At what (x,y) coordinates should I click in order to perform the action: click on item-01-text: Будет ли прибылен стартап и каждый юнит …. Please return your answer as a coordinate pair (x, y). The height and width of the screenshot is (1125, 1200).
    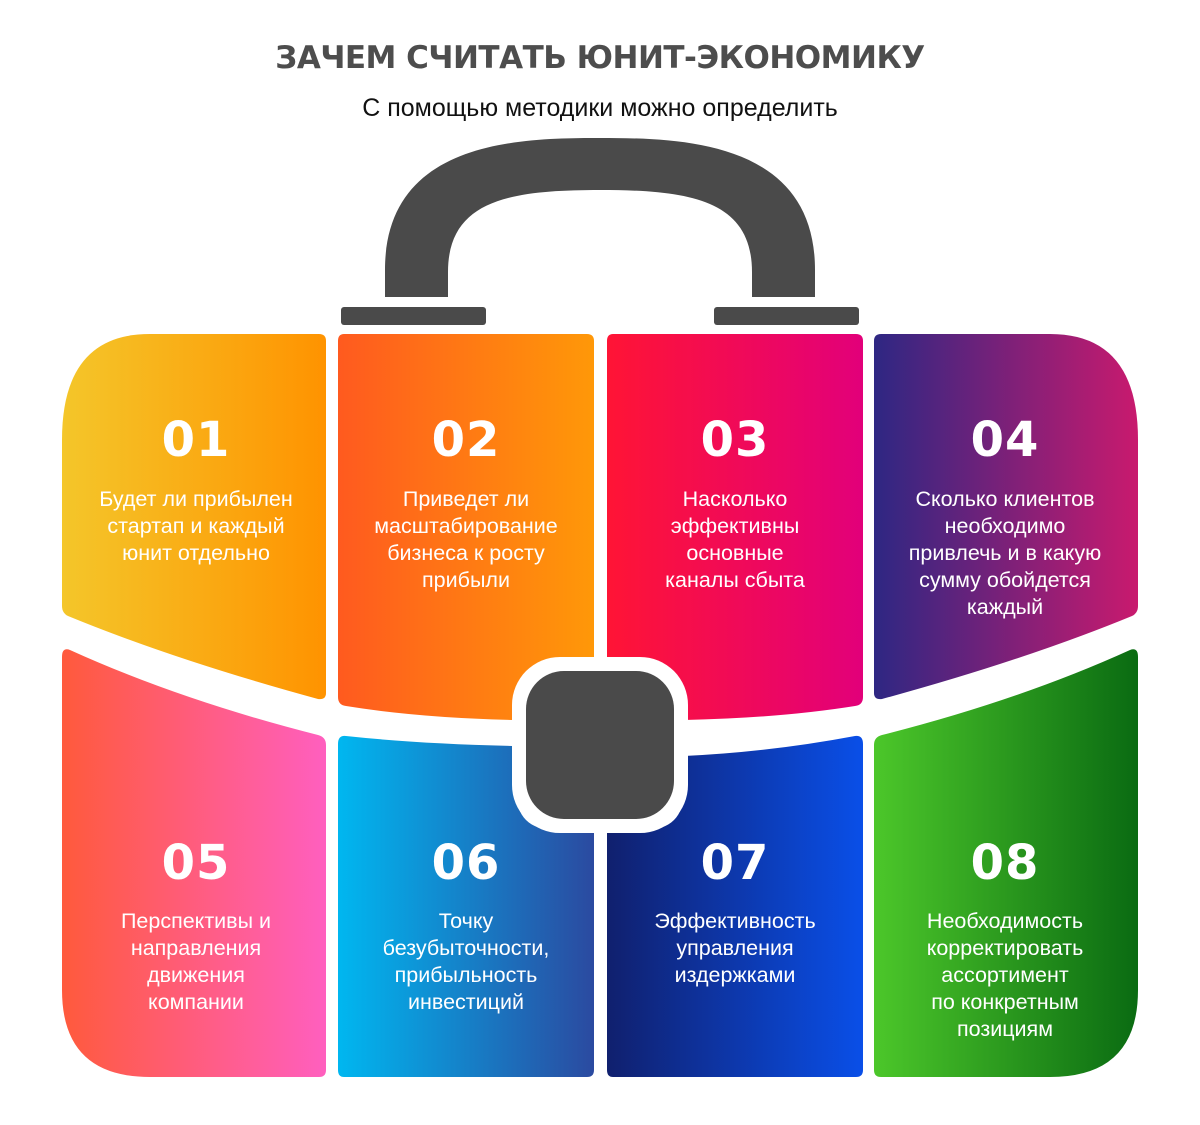
    Looking at the image, I should click on (196, 526).